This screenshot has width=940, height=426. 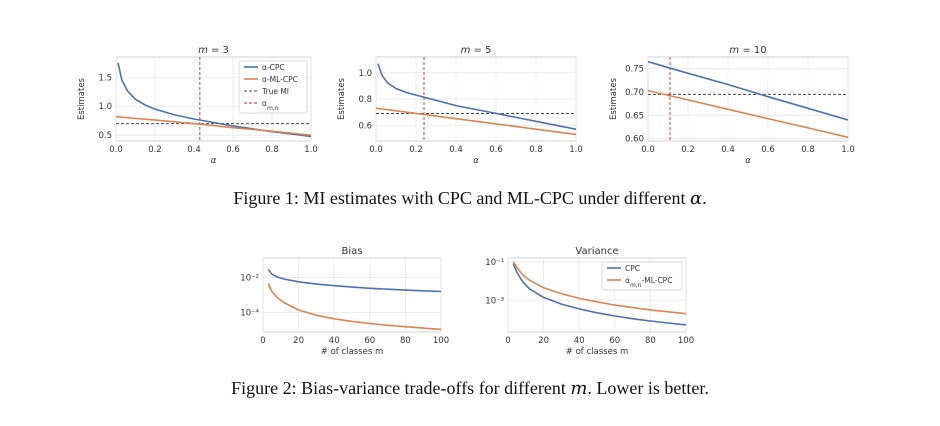 I want to click on y-tick-label: 0.70, so click(x=634, y=93).